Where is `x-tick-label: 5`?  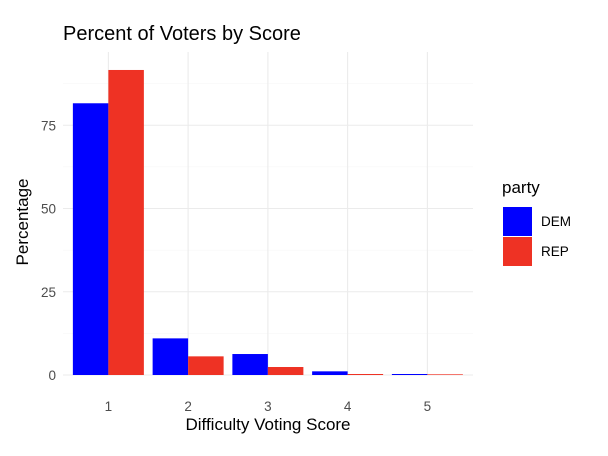
x-tick-label: 5 is located at coordinates (428, 406).